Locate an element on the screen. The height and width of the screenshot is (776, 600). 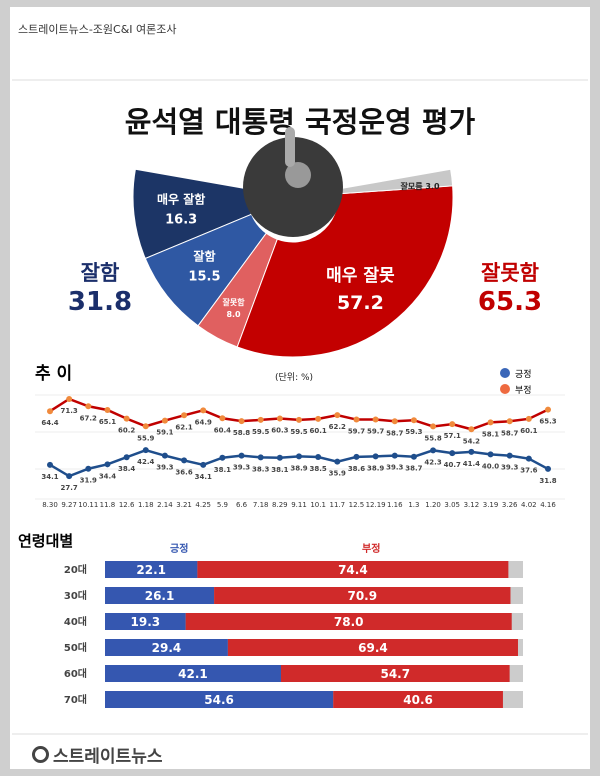
footer-logo: 스트레이트뉴스 is located at coordinates (97, 754).